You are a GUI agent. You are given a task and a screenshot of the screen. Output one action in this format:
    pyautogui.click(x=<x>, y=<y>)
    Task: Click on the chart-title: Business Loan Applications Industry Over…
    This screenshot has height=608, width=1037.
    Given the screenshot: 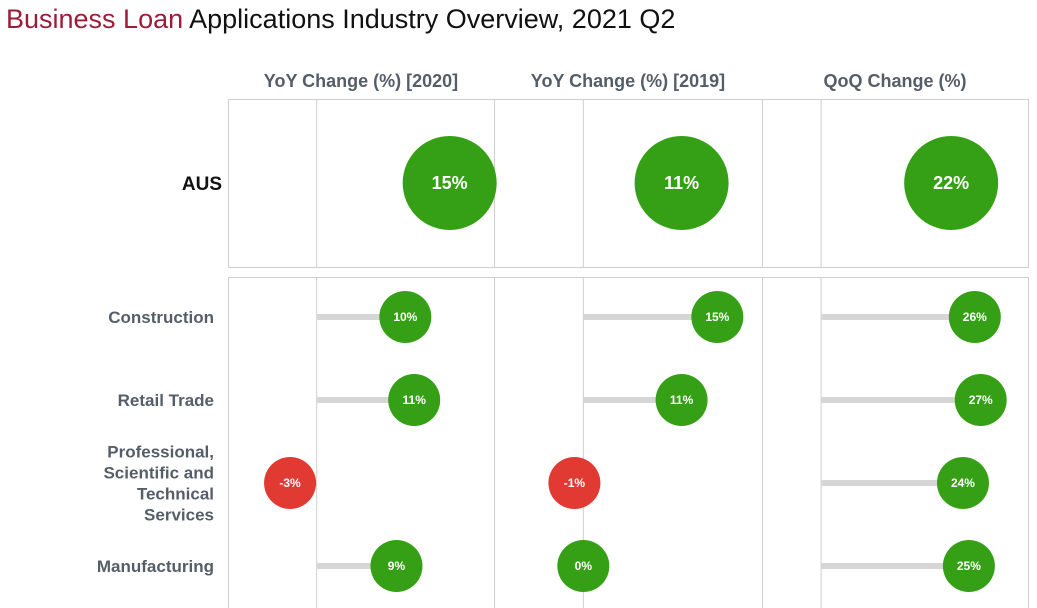 What is the action you would take?
    pyautogui.click(x=340, y=19)
    